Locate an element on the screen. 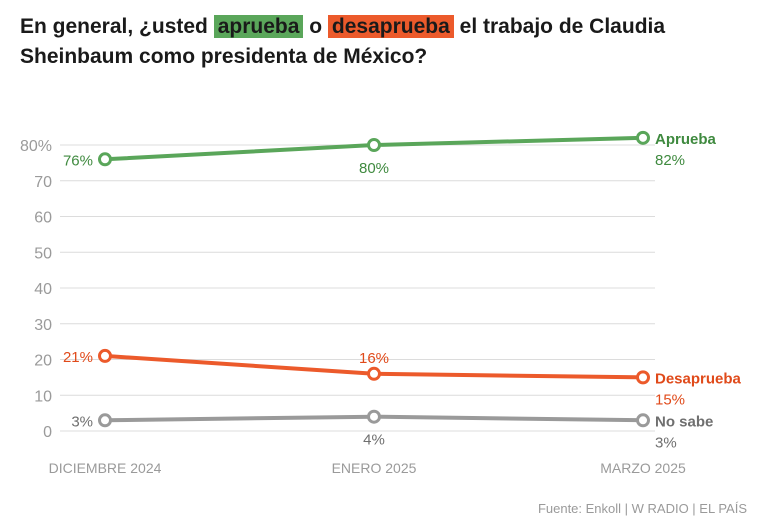 The height and width of the screenshot is (530, 763). series-no-sabe: 3% 4% 3% No sabe is located at coordinates (392, 430).